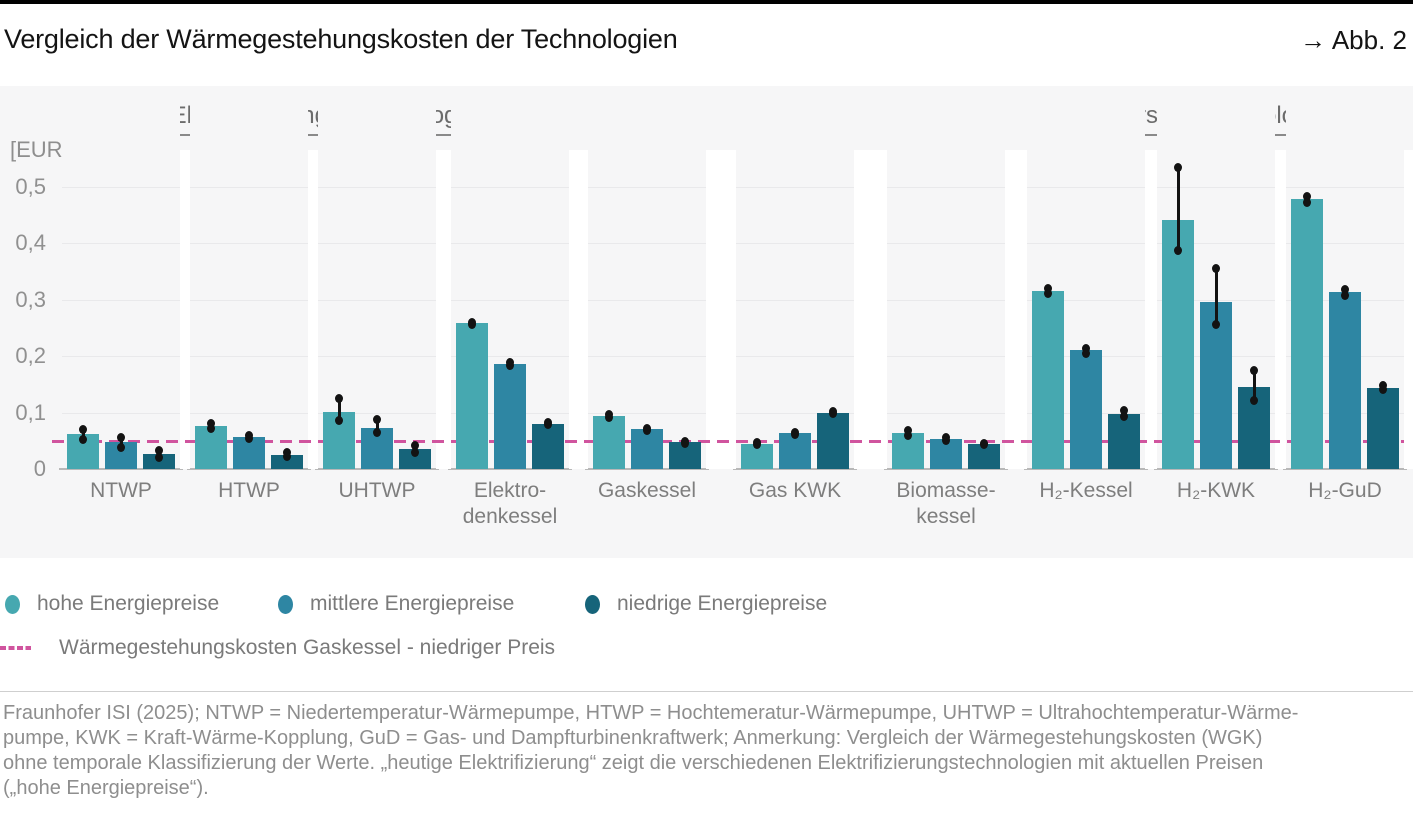  Describe the element at coordinates (795, 490) in the screenshot. I see `category-label: Gas KWK` at that location.